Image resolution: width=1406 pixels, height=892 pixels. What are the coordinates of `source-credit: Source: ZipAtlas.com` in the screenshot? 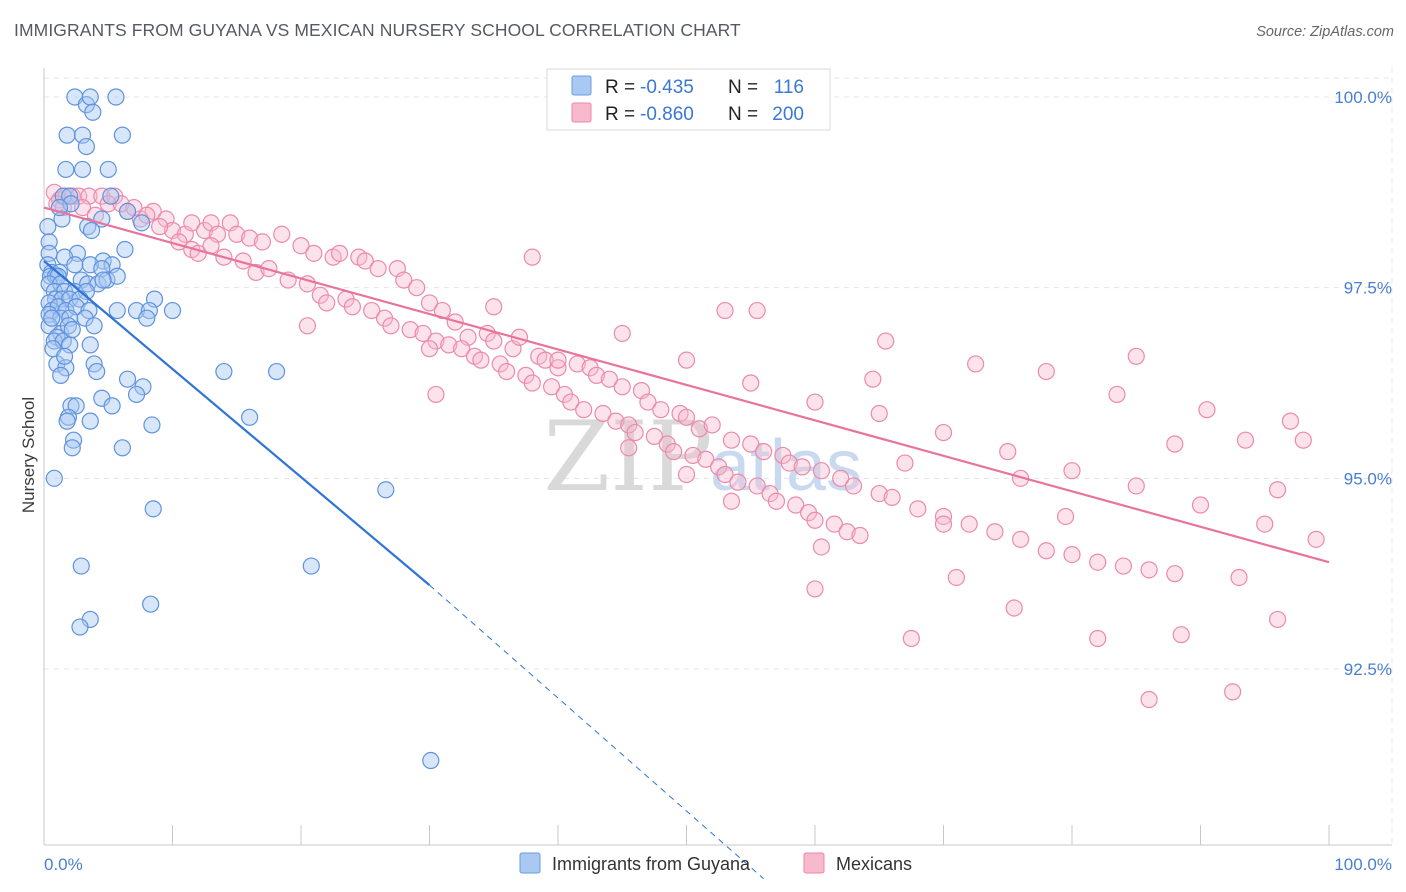 It's located at (1325, 32).